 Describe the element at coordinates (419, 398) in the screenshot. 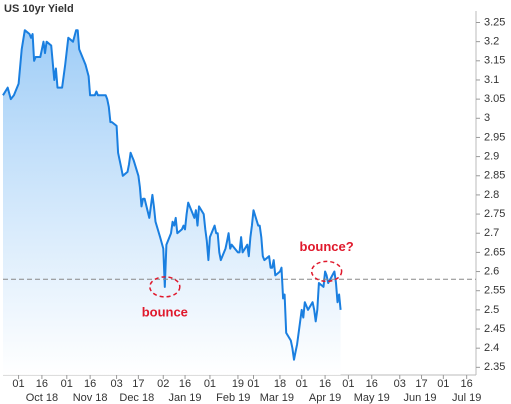

I see `month-label: Jun 19` at that location.